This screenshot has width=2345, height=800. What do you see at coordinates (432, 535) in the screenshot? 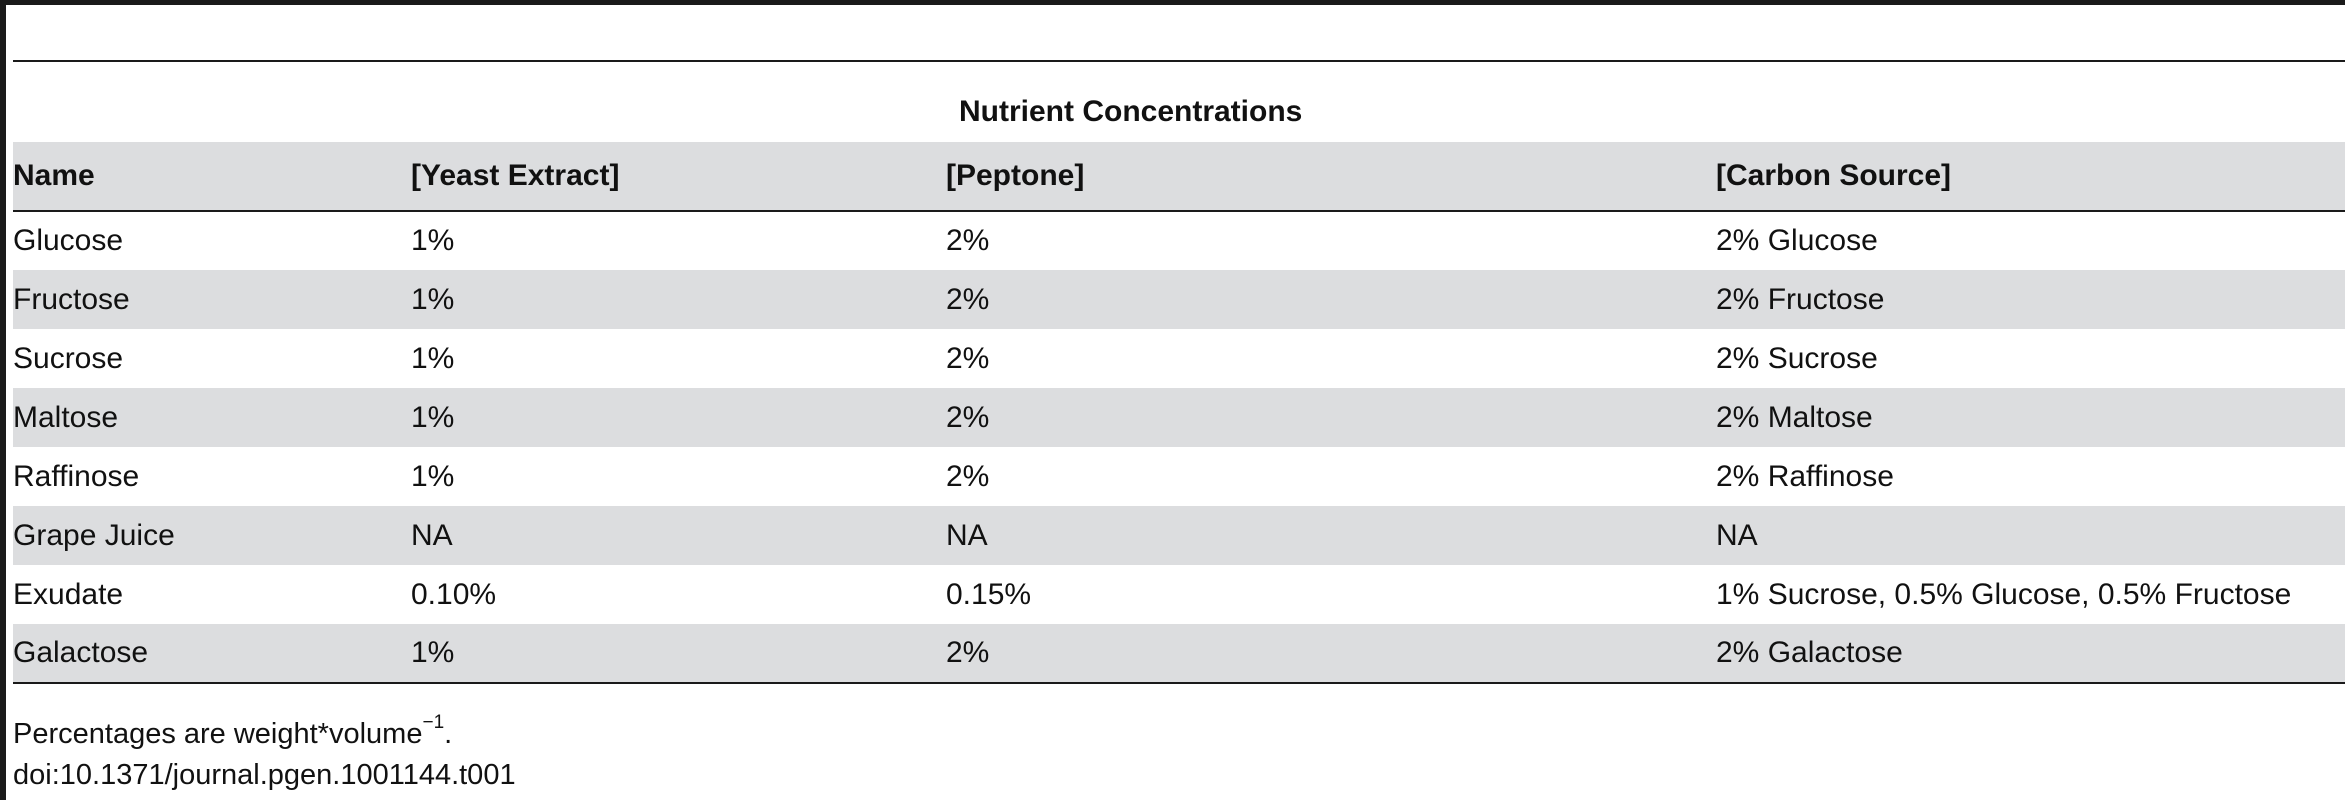
I see `cell-yeast-extract: NA` at bounding box center [432, 535].